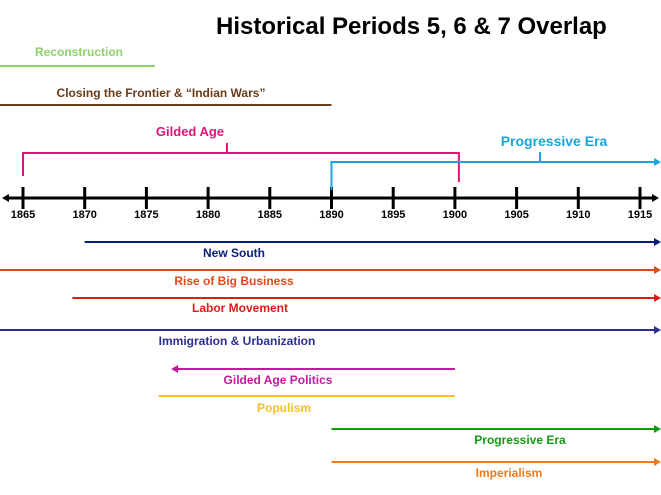 This screenshot has width=661, height=495. I want to click on theme-populism-label: Populism, so click(284, 408).